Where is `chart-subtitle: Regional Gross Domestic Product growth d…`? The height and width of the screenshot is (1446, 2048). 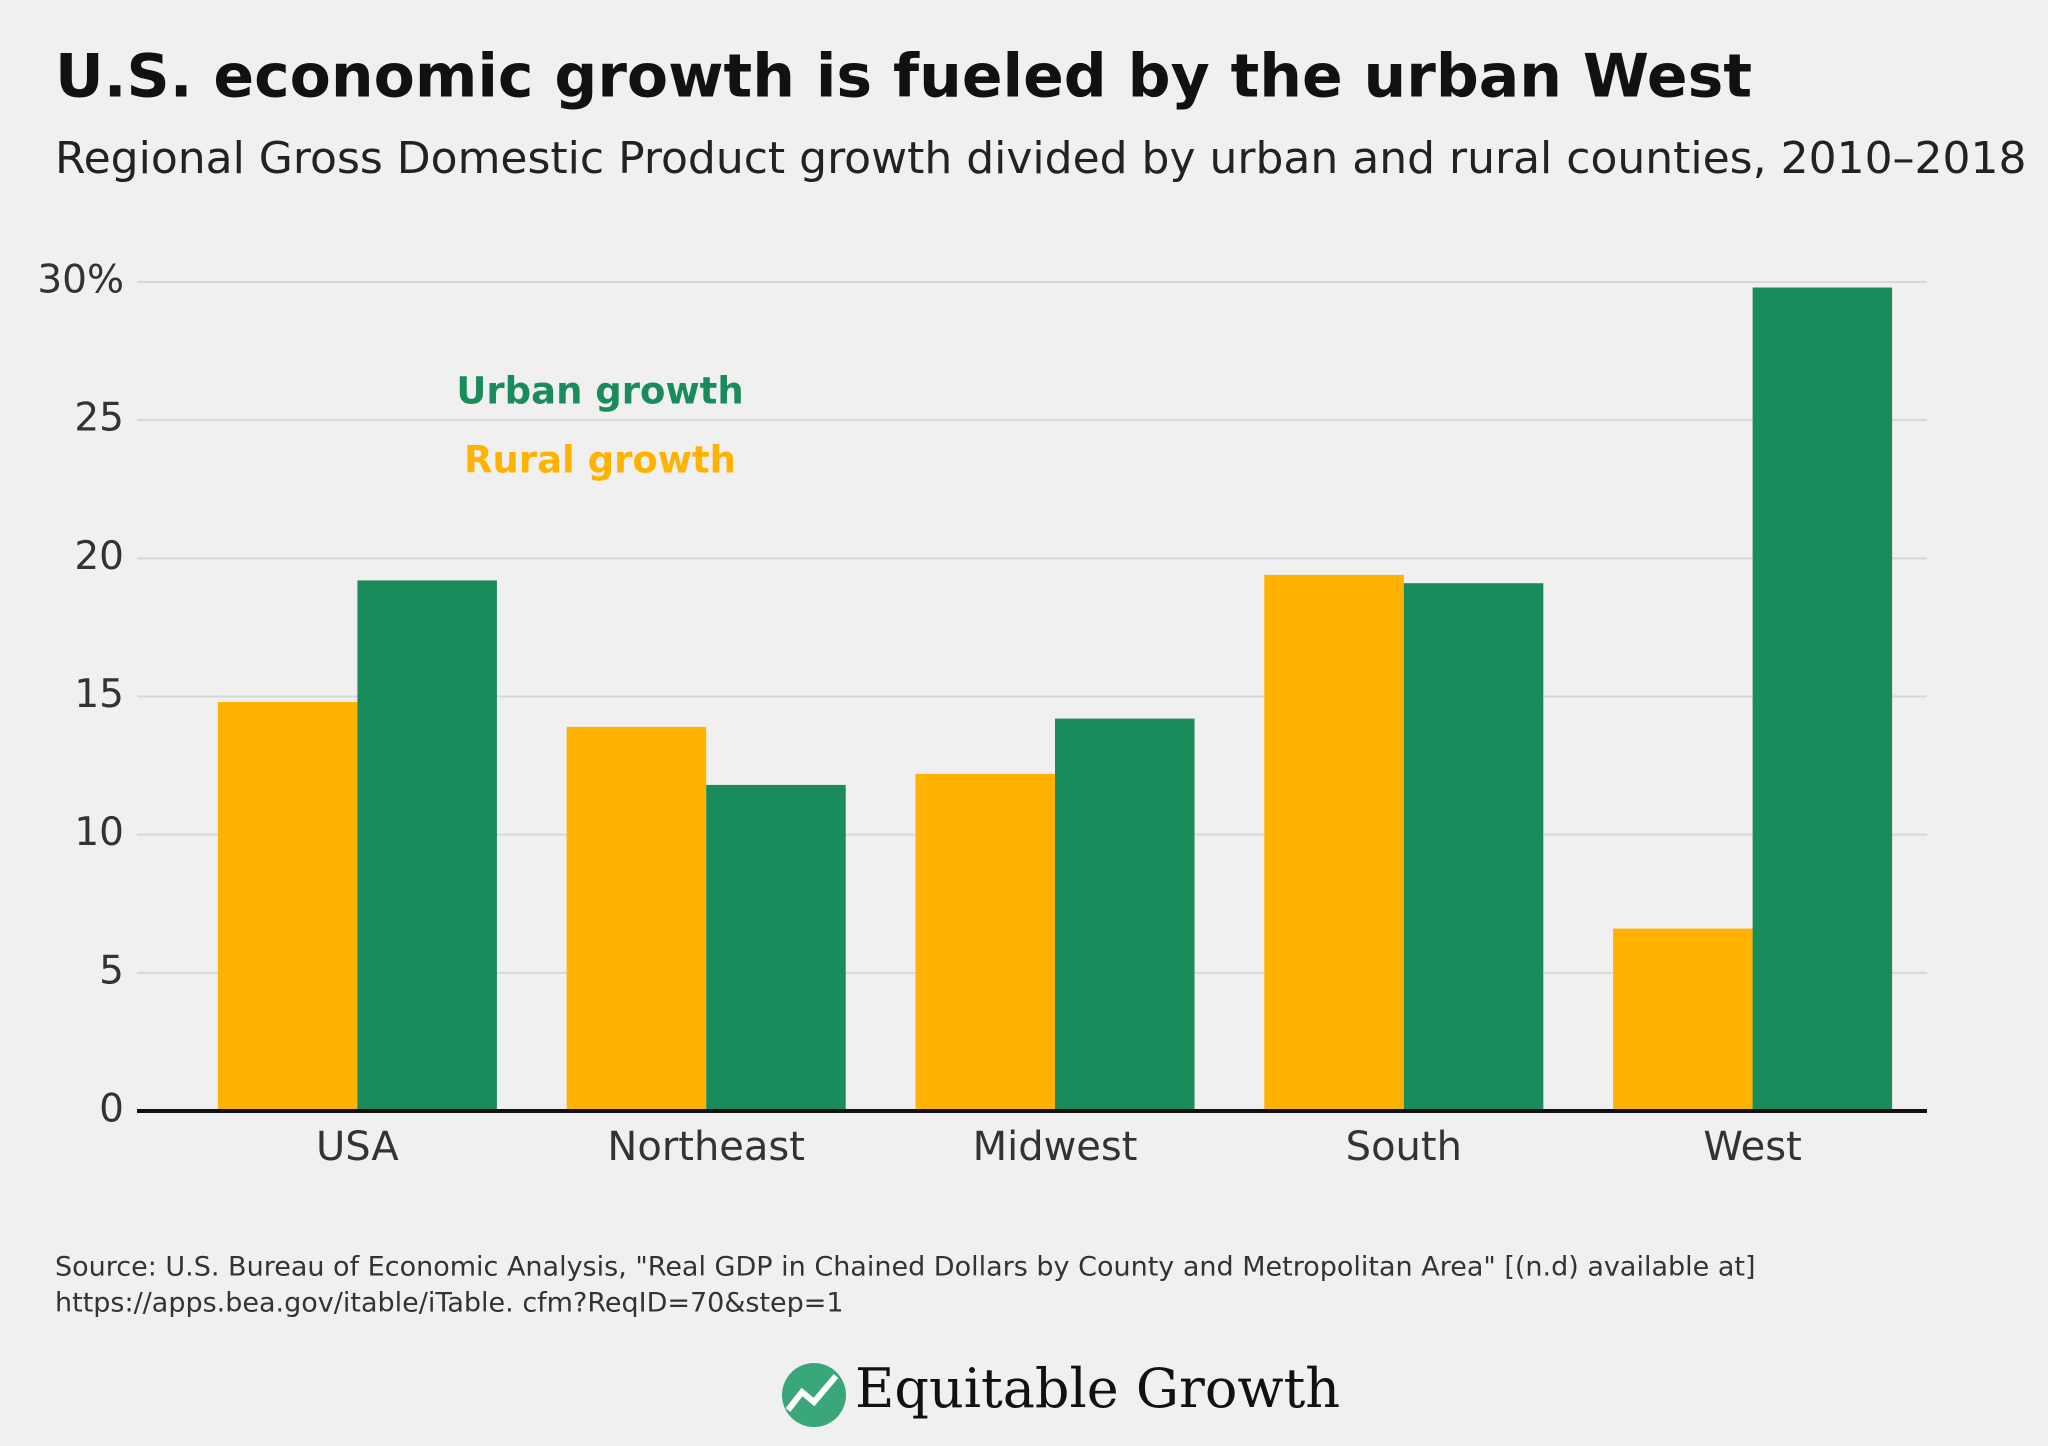 chart-subtitle: Regional Gross Domestic Product growth d… is located at coordinates (1041, 158).